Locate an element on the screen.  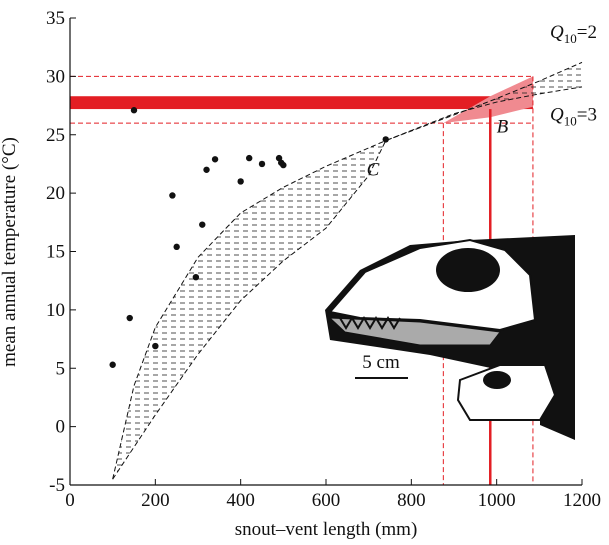
y-axis-label: mean annual temperature (°C) is located at coordinates (10, 252).